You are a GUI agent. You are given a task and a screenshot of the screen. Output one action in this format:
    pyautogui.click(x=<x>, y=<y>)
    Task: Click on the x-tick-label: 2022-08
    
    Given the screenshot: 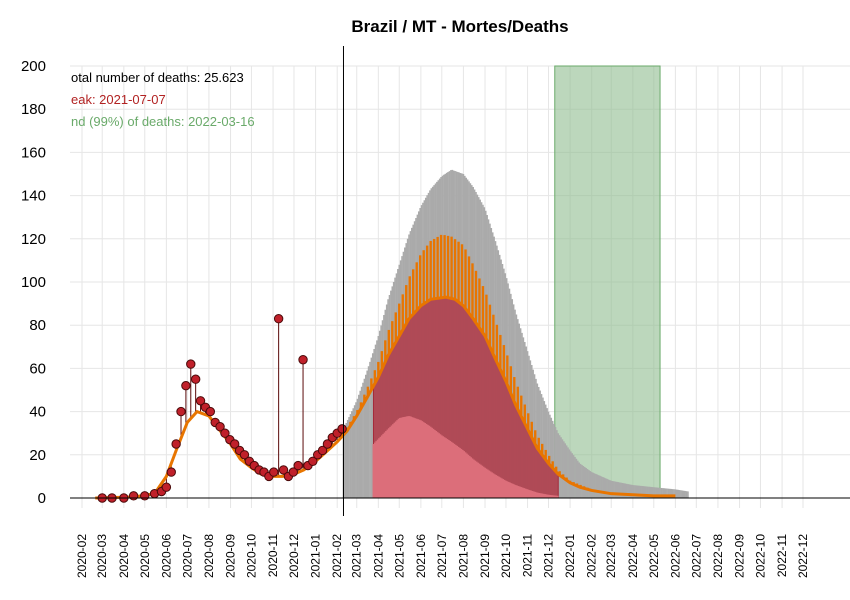 What is the action you would take?
    pyautogui.click(x=718, y=556)
    